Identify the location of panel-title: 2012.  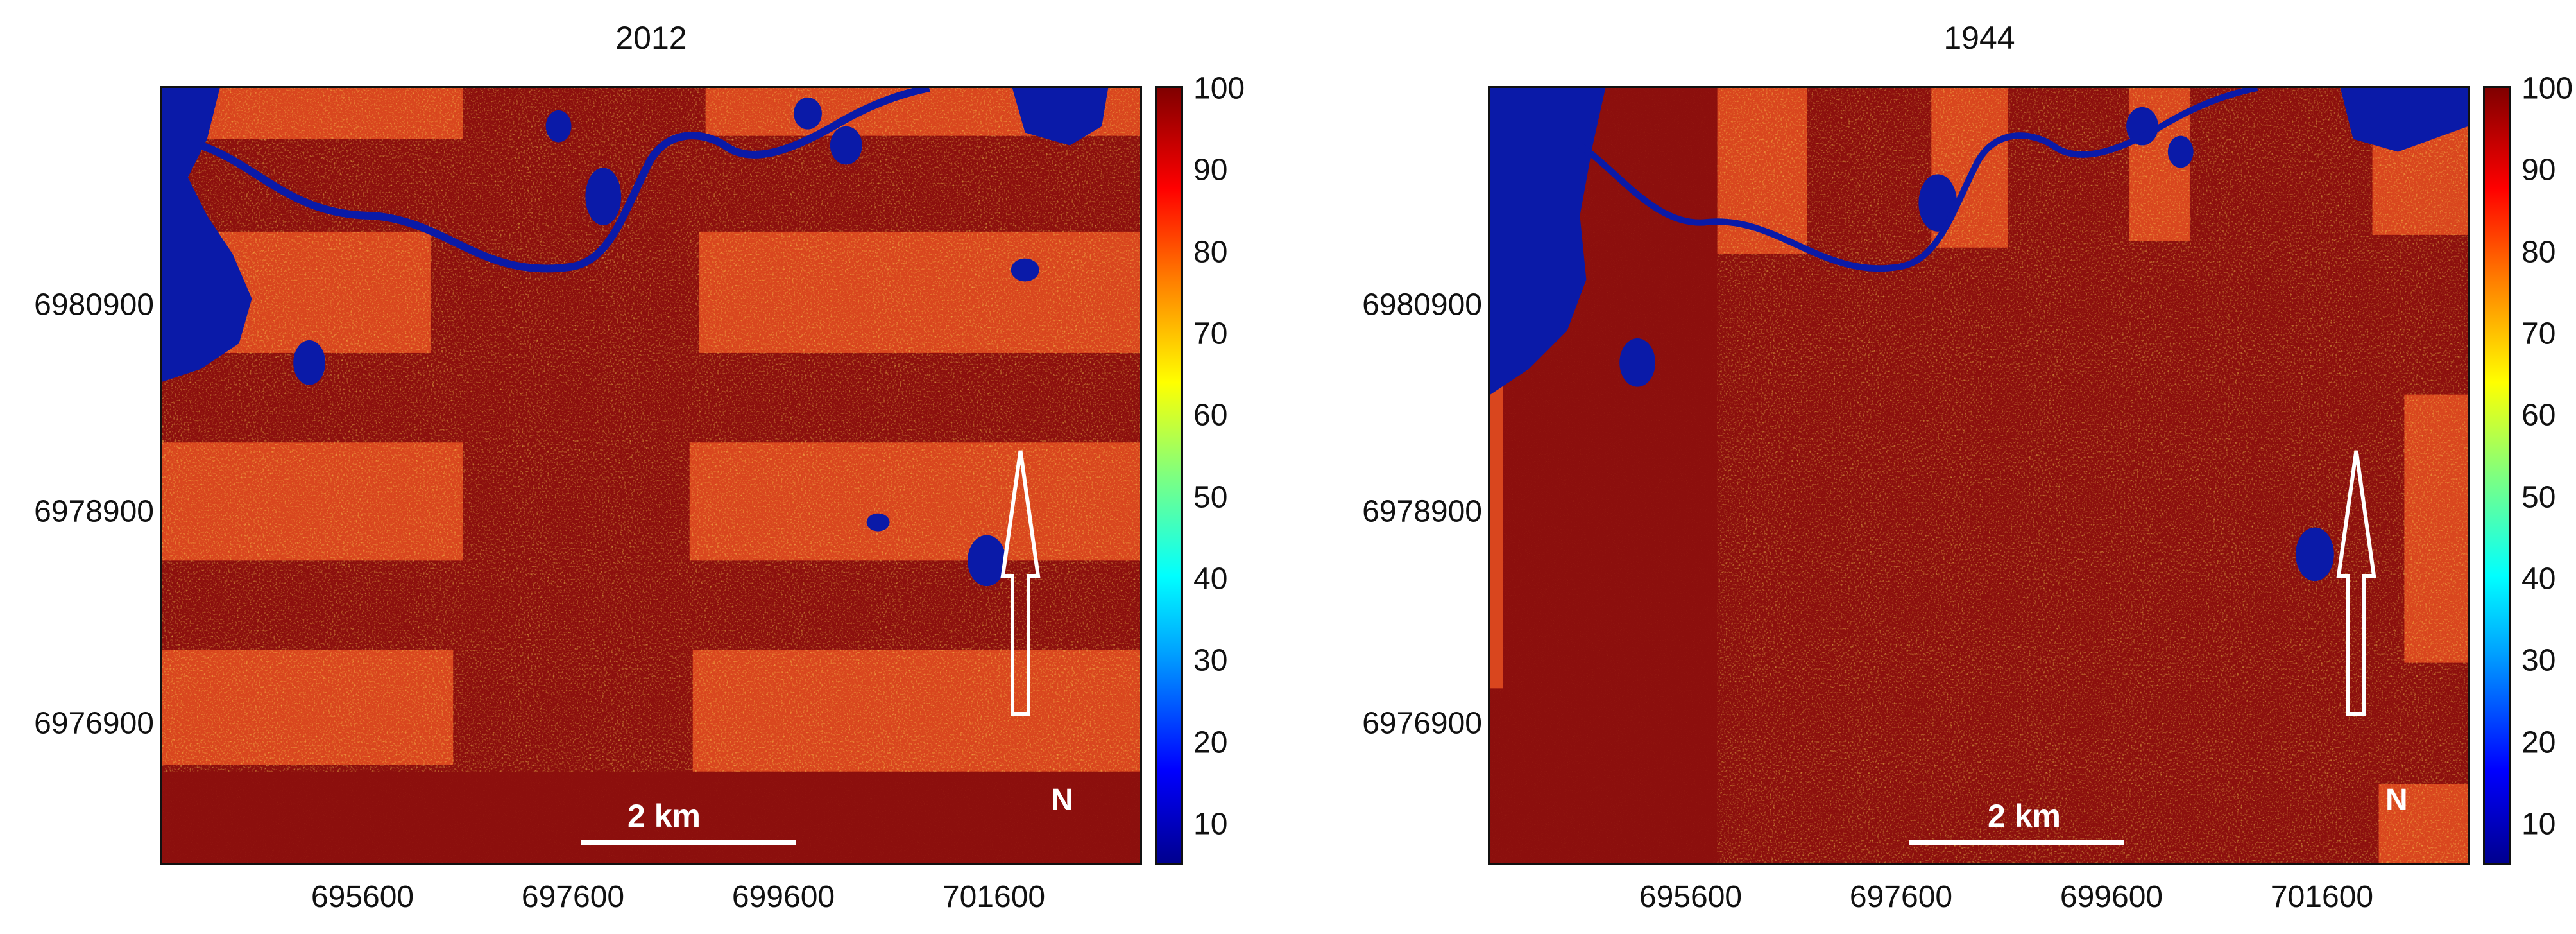
(651, 38).